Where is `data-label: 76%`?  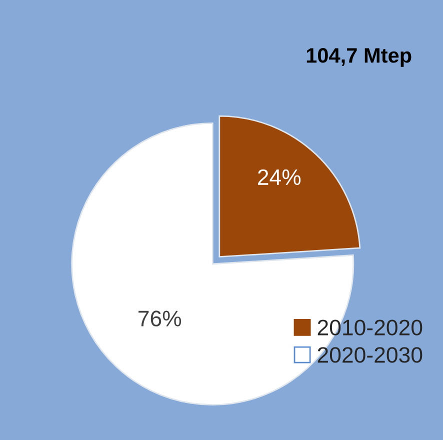 data-label: 76% is located at coordinates (160, 318).